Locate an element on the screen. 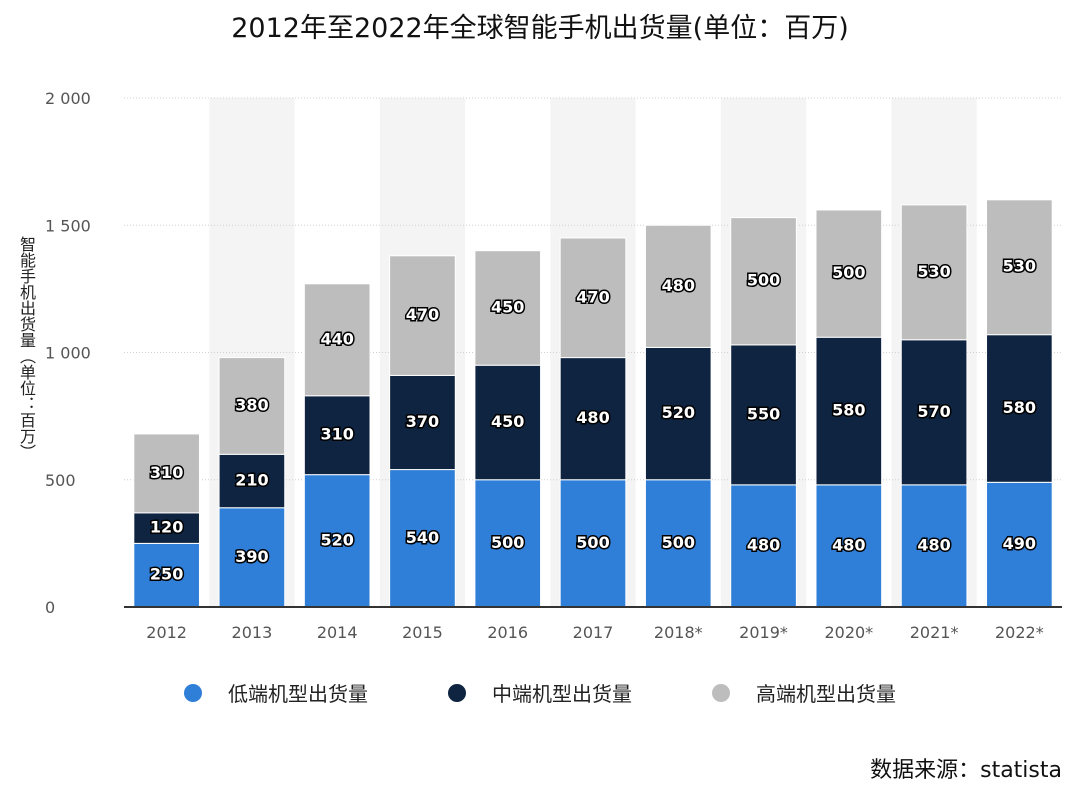  bar-data-label: 540 is located at coordinates (422, 537).